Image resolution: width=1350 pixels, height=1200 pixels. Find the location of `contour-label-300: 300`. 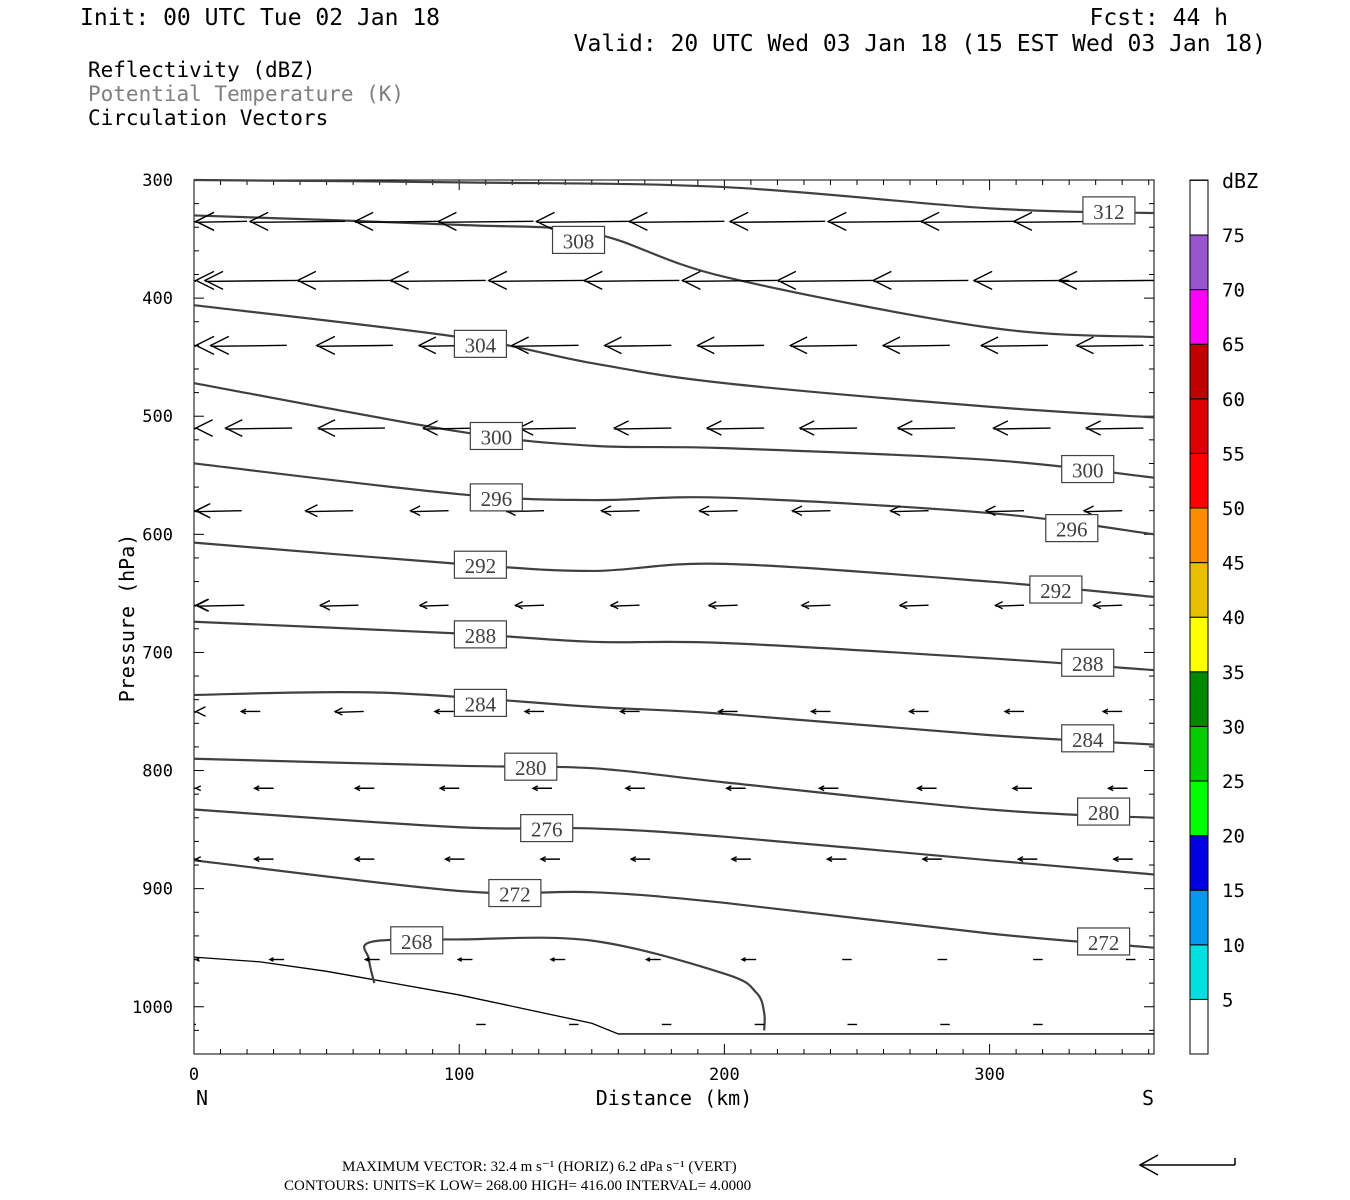

contour-label-300: 300 is located at coordinates (1088, 469).